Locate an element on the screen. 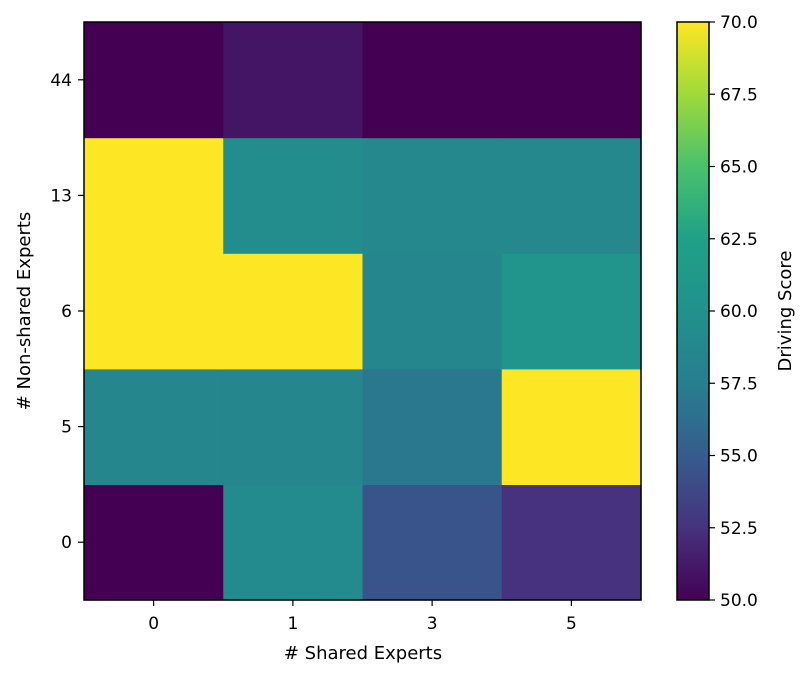  colorbar-tick-label: 60.0 is located at coordinates (739, 312).